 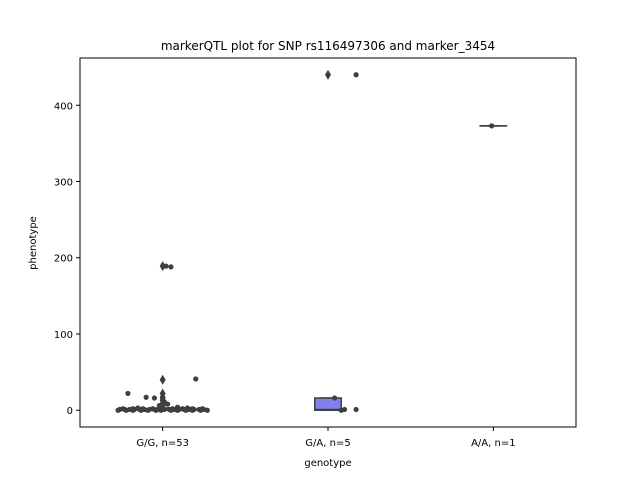 I want to click on y-tick-label: 300, so click(x=63, y=183).